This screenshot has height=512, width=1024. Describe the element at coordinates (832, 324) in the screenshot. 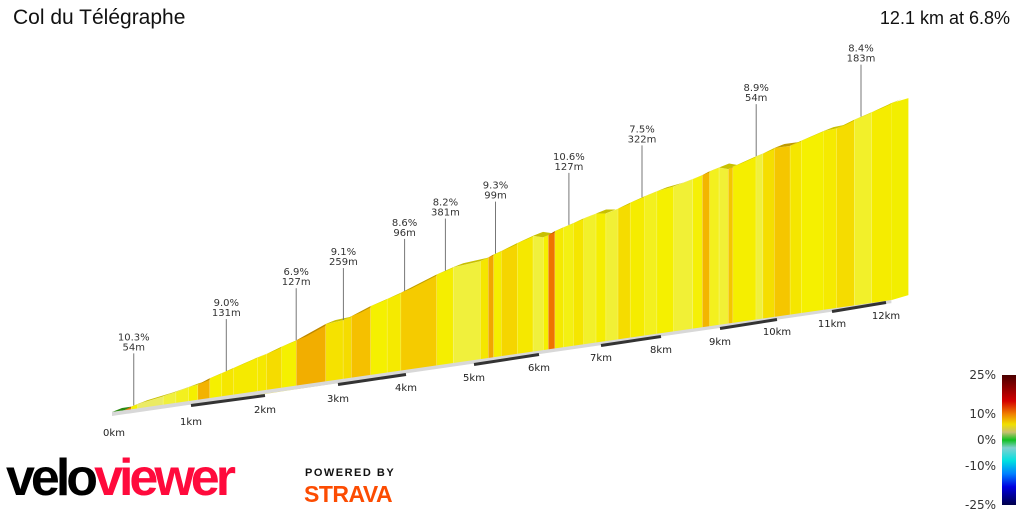

I see `x-tick-label: 11km` at that location.